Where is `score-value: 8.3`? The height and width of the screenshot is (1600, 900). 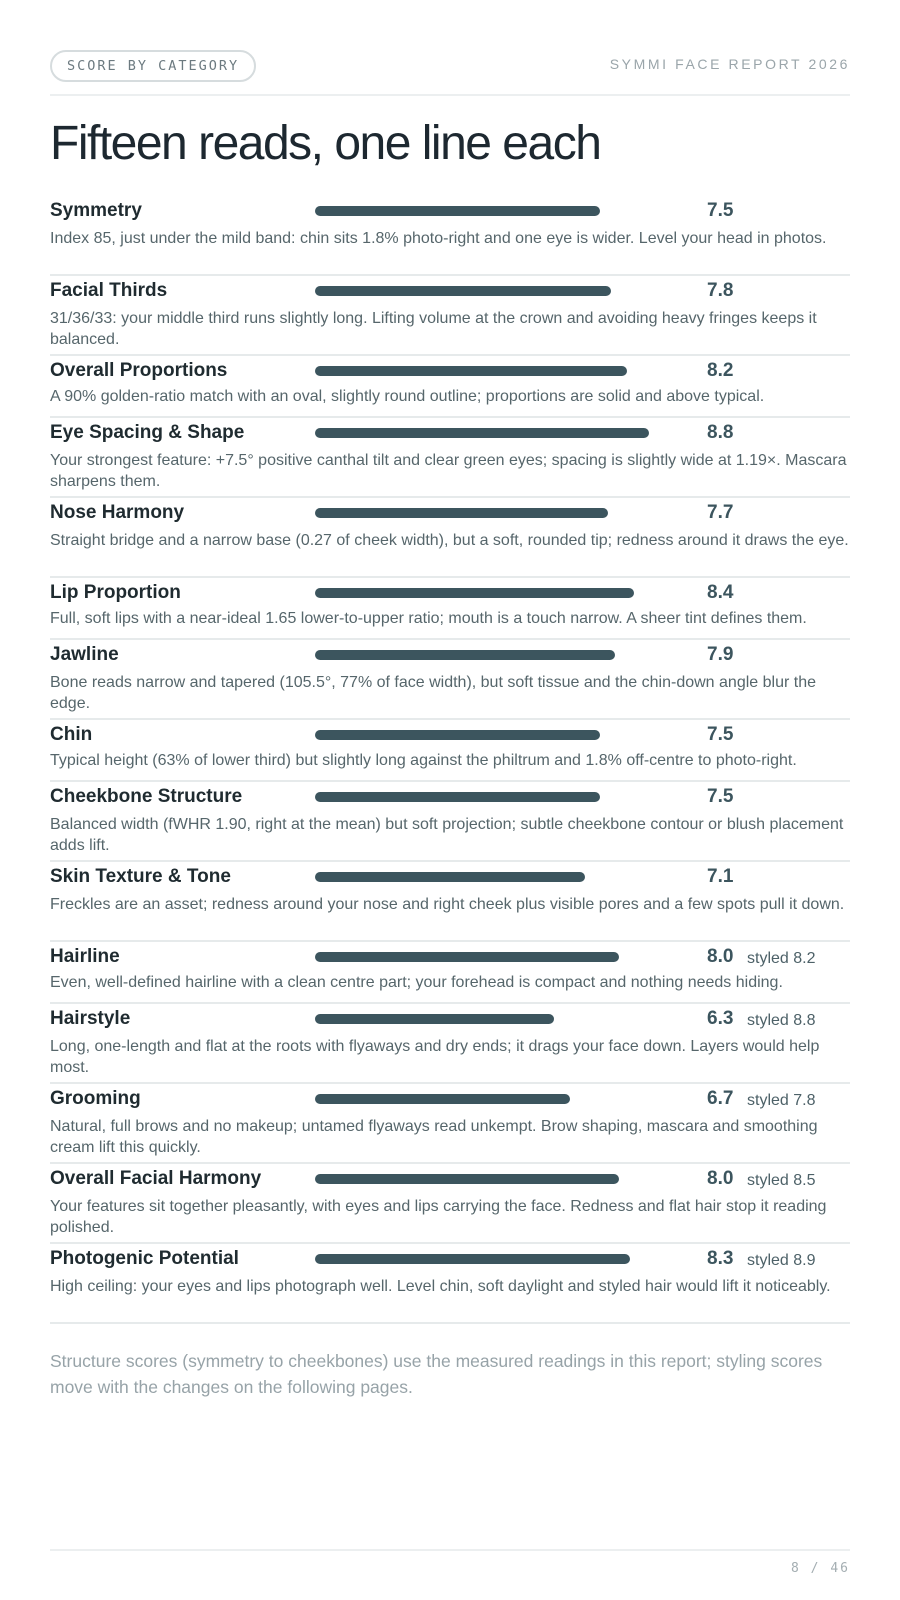 score-value: 8.3 is located at coordinates (720, 1258).